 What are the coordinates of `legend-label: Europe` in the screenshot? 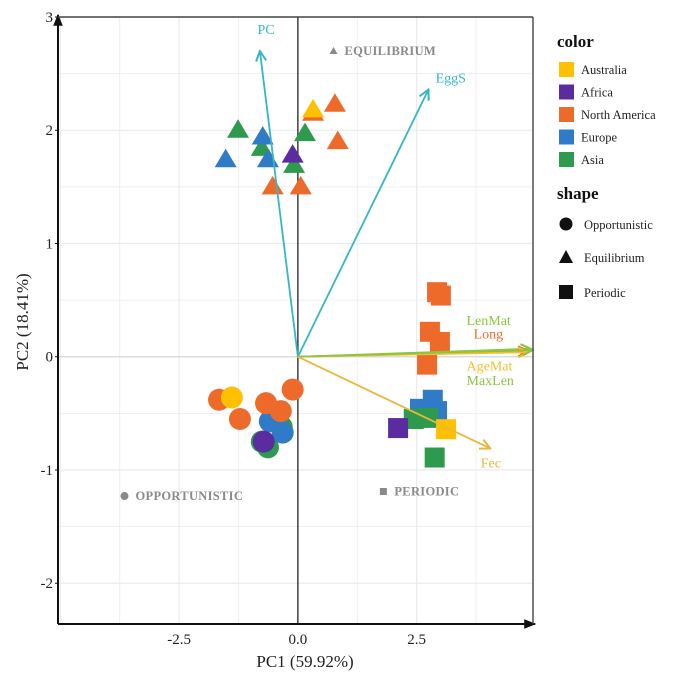 It's located at (599, 138).